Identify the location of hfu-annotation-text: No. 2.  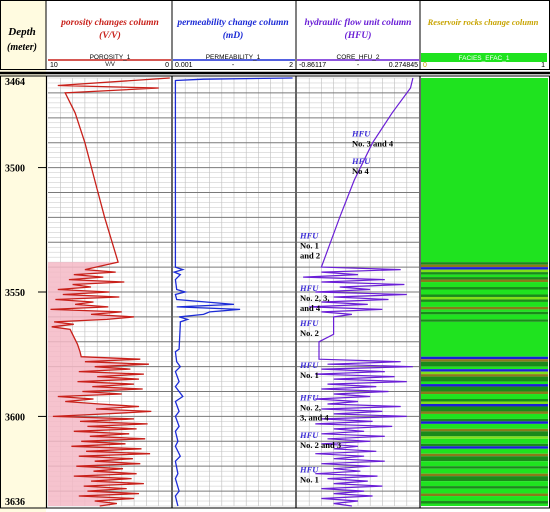
(309, 333).